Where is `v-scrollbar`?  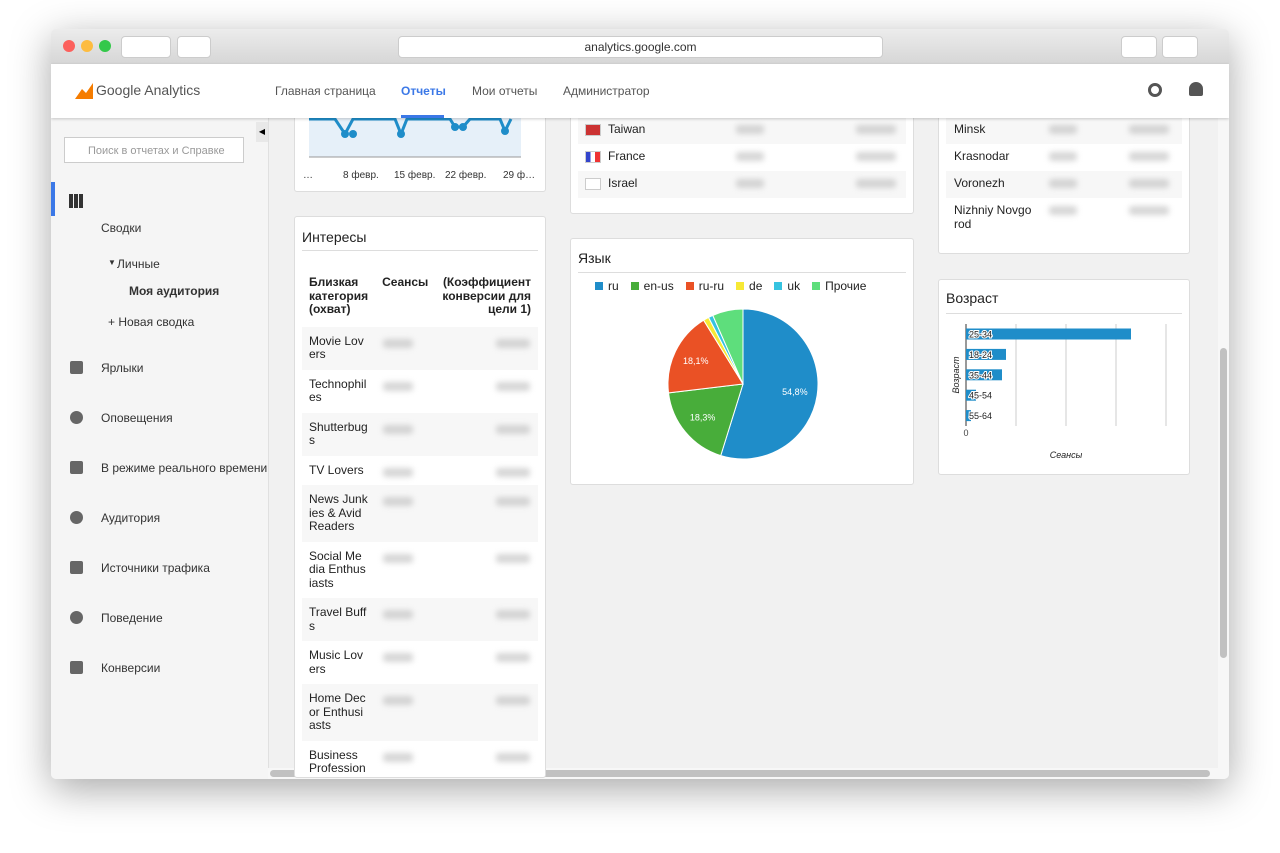 v-scrollbar is located at coordinates (1223, 448).